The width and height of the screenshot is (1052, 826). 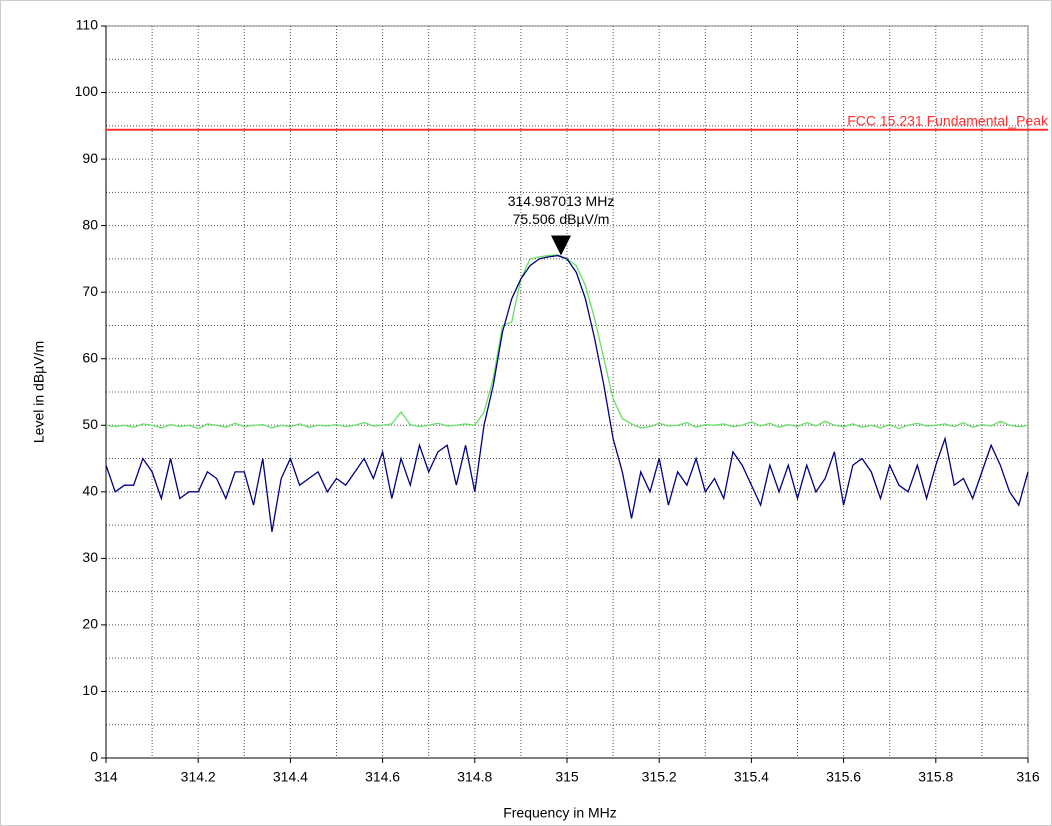 I want to click on y-tick-label: 0, so click(x=94, y=757).